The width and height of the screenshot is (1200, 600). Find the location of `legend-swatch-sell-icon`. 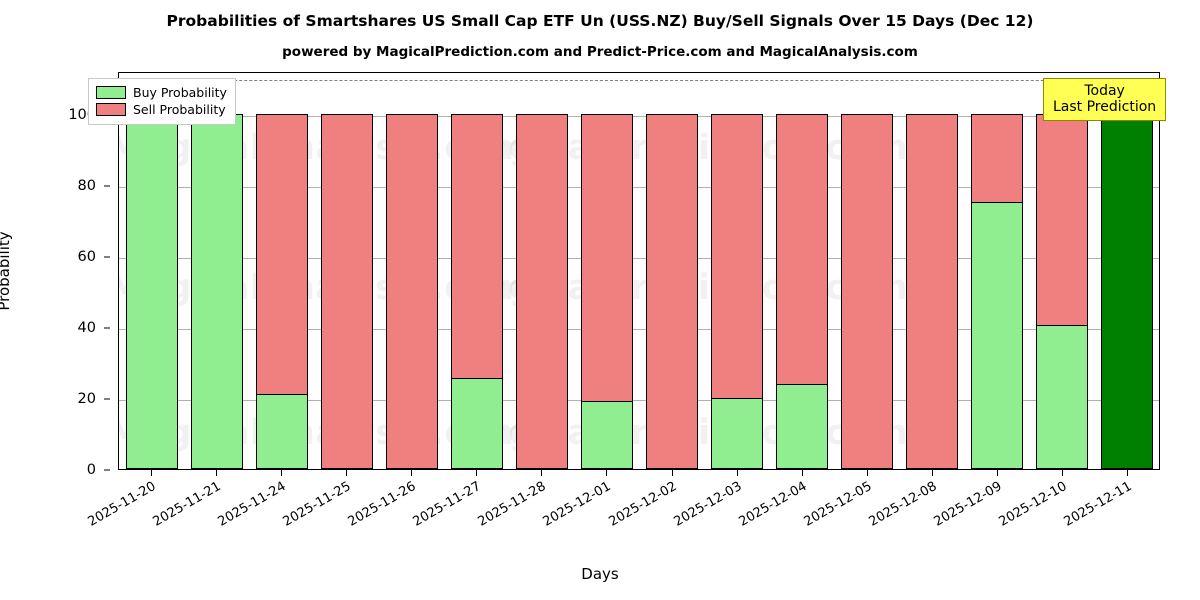

legend-swatch-sell-icon is located at coordinates (111, 109).